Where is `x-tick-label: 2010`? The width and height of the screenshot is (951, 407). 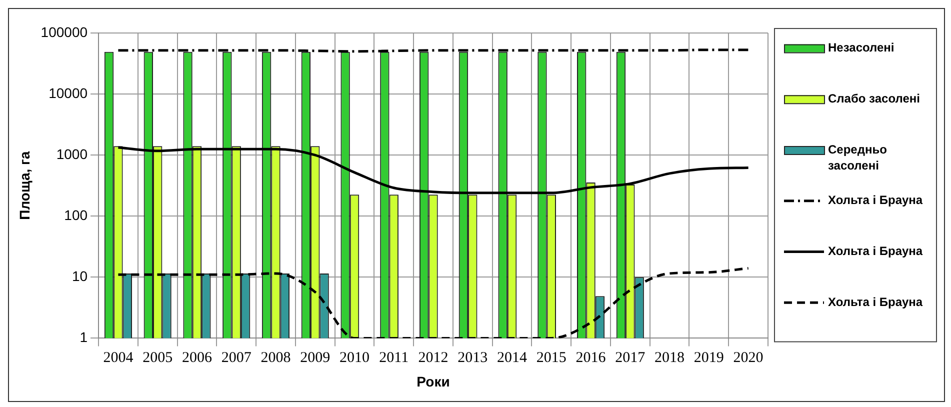
x-tick-label: 2010 is located at coordinates (354, 358).